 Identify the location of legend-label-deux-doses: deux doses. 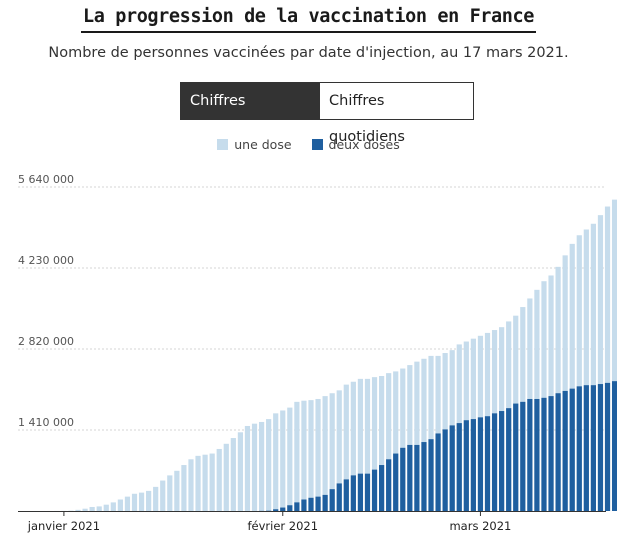
(364, 144).